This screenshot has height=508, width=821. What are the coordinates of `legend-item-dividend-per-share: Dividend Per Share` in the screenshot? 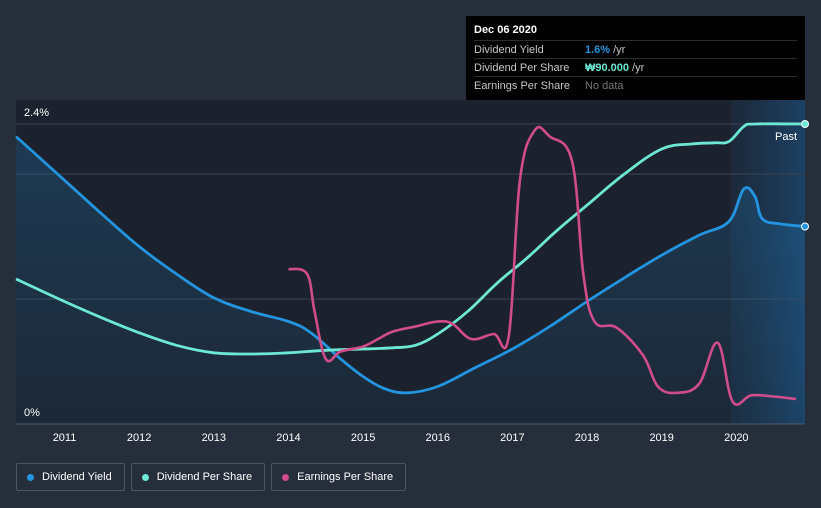 It's located at (198, 477).